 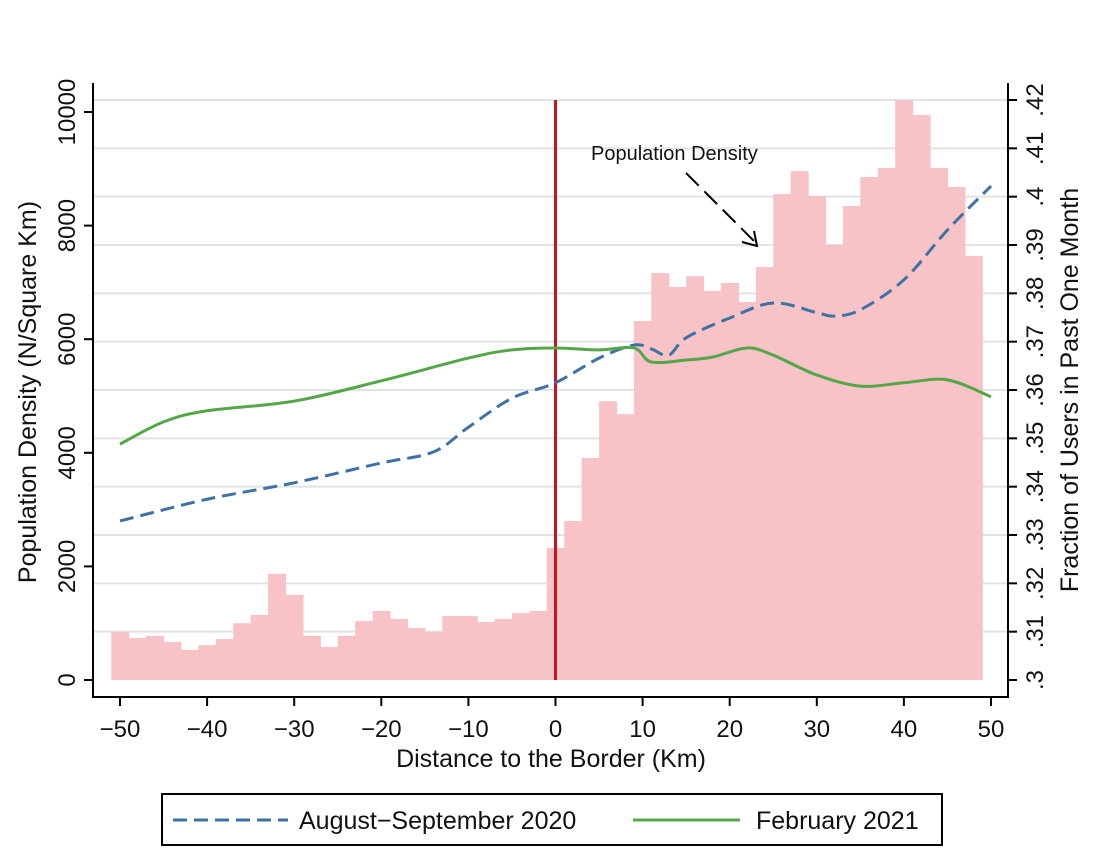 What do you see at coordinates (1070, 390) in the screenshot?
I see `right-axis-title: Fraction of Users in Past One Month` at bounding box center [1070, 390].